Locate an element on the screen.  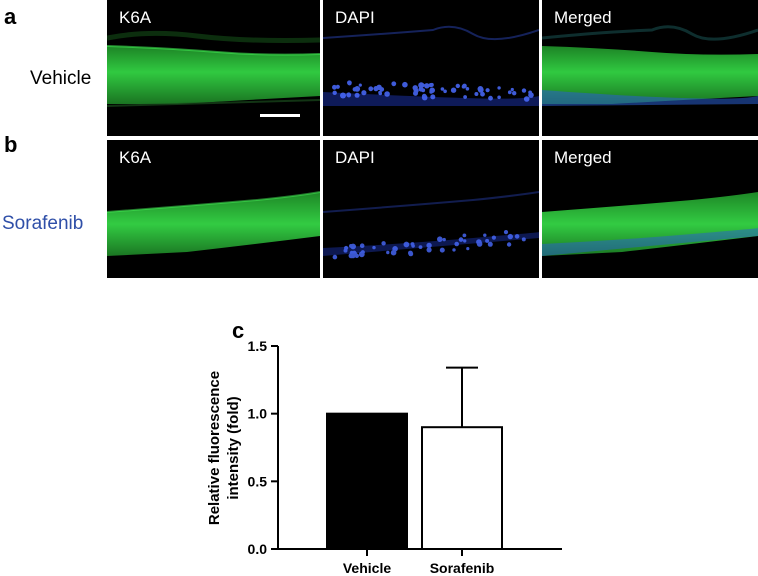
channel-label-merged: Merged is located at coordinates (583, 17).